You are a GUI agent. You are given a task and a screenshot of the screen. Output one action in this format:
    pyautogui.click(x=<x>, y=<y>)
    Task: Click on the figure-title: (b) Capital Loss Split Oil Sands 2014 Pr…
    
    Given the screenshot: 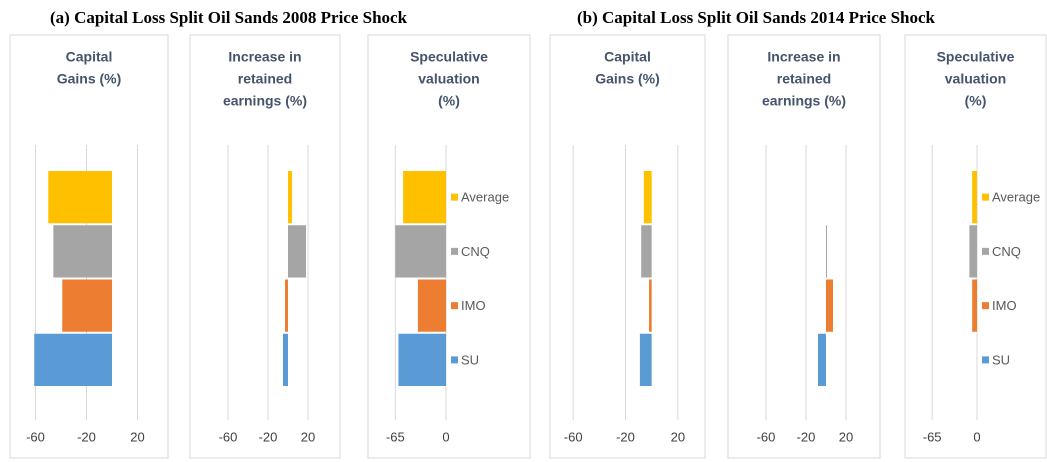 What is the action you would take?
    pyautogui.click(x=756, y=17)
    